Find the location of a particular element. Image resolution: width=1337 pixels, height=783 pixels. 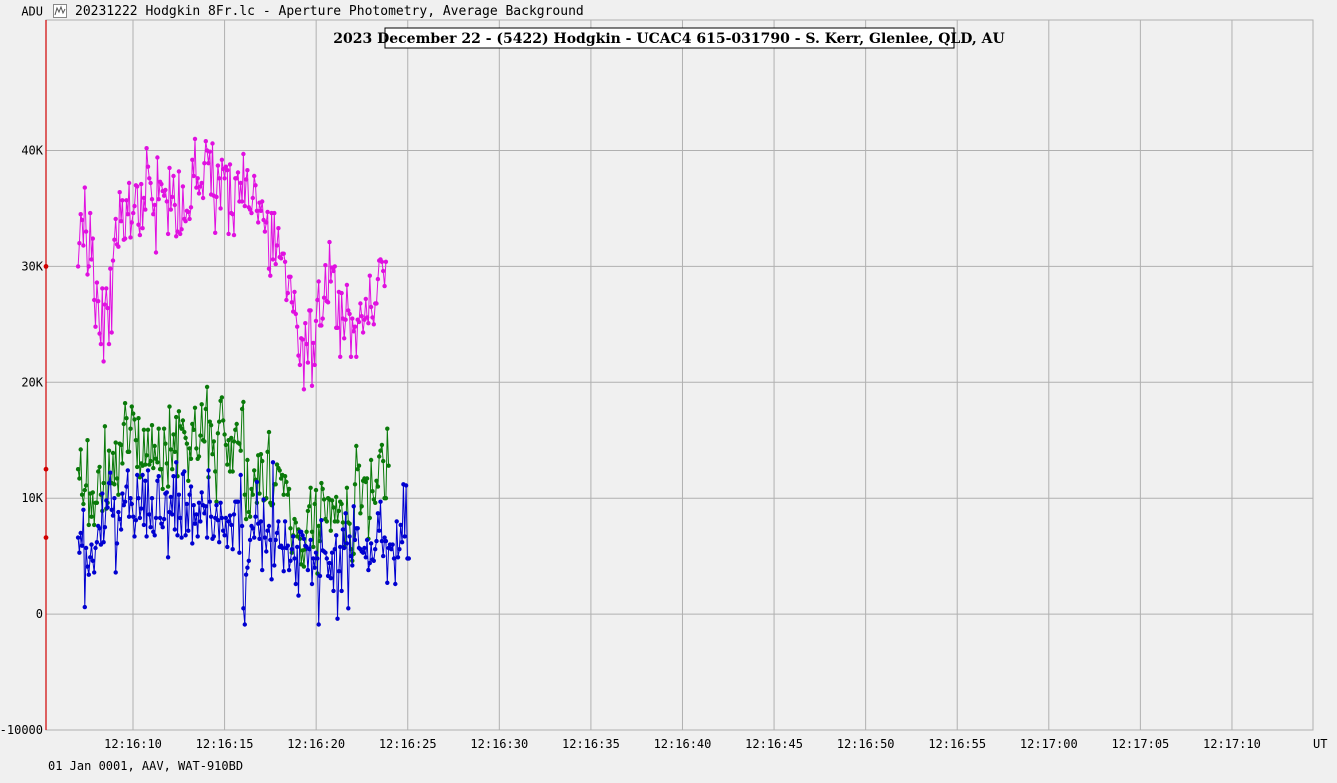

x-tick-label: 12:16:10 is located at coordinates (133, 744).